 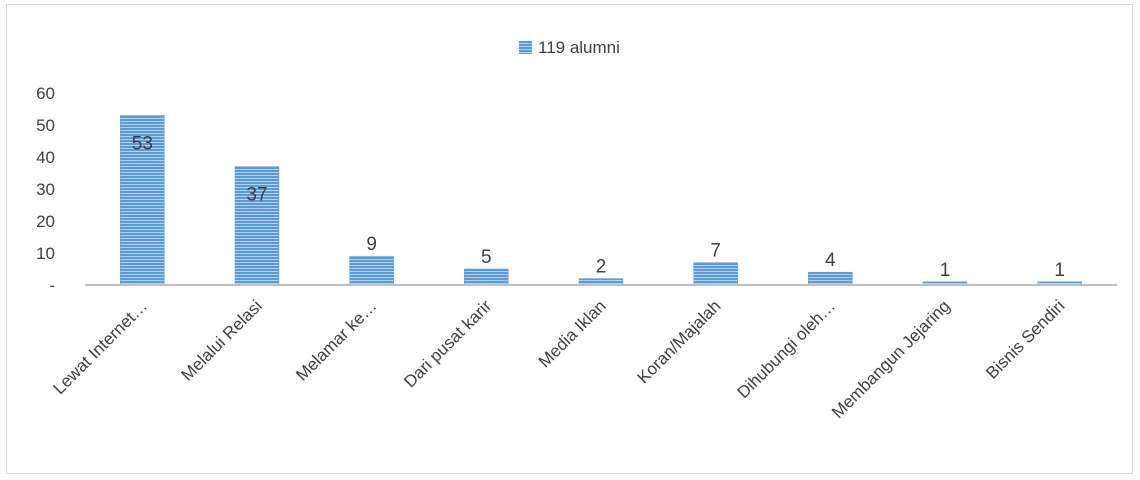 What do you see at coordinates (572, 333) in the screenshot?
I see `x-tick-label: Media Iklan` at bounding box center [572, 333].